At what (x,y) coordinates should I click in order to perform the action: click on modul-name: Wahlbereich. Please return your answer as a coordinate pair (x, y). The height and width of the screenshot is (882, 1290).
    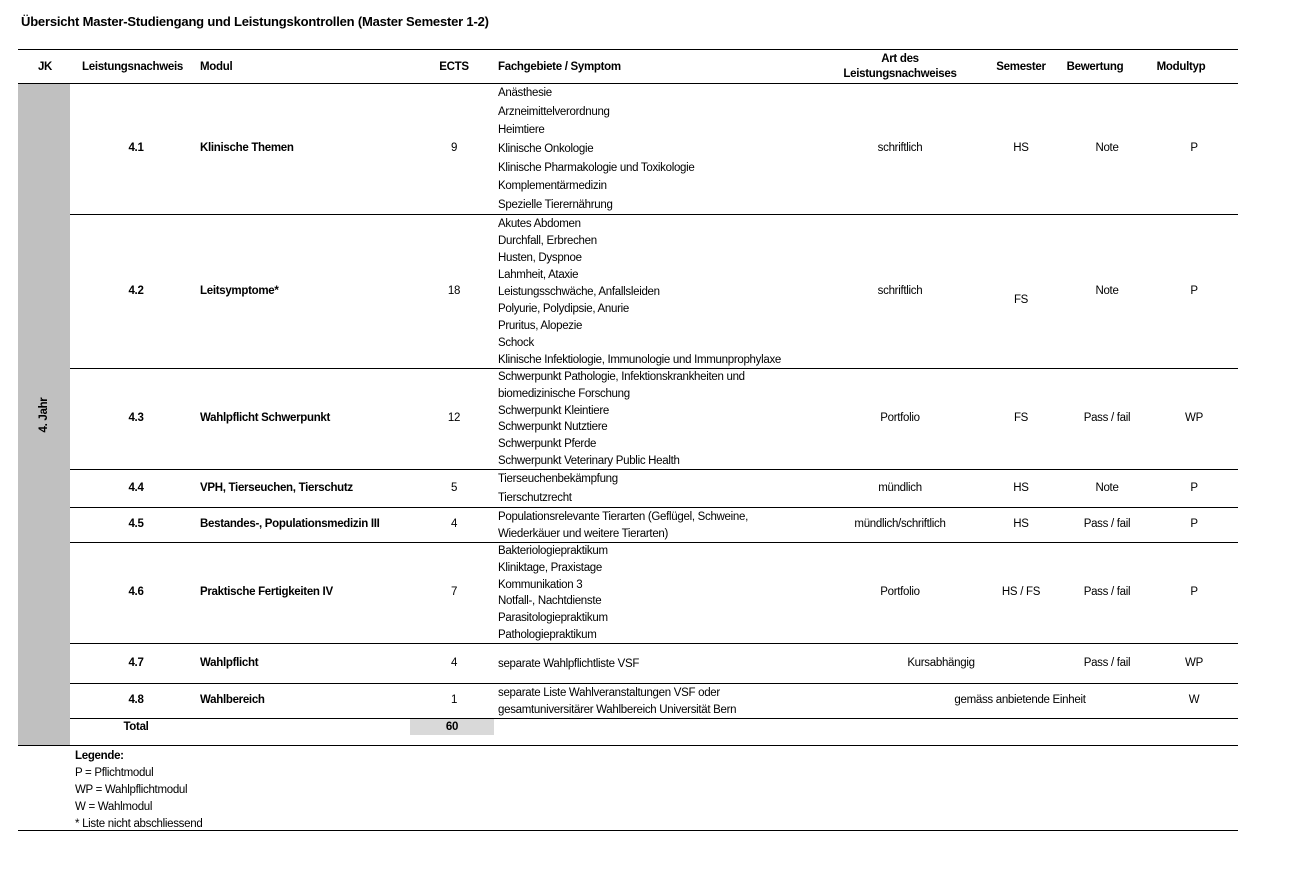
    Looking at the image, I should click on (232, 700).